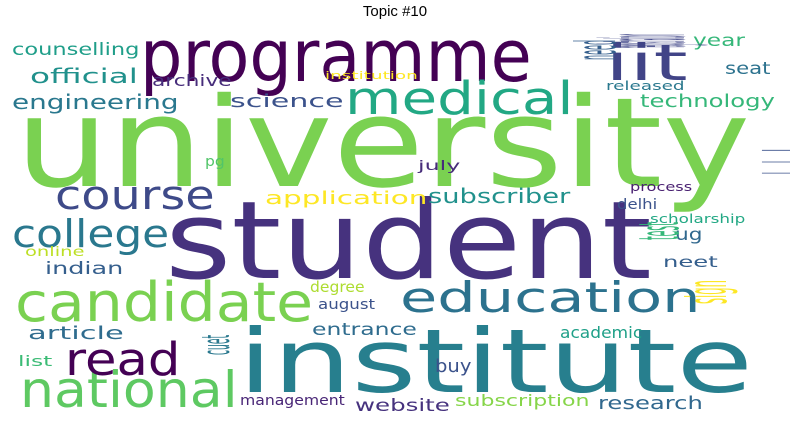 This screenshot has height=425, width=790. What do you see at coordinates (601, 333) in the screenshot?
I see `word-academic: academic` at bounding box center [601, 333].